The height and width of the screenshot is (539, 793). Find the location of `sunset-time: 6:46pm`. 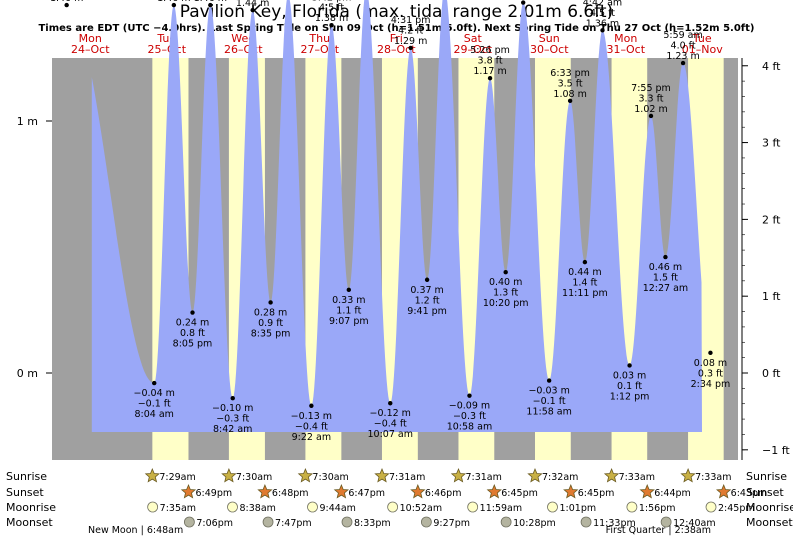

sunset-time: 6:46pm is located at coordinates (443, 493).